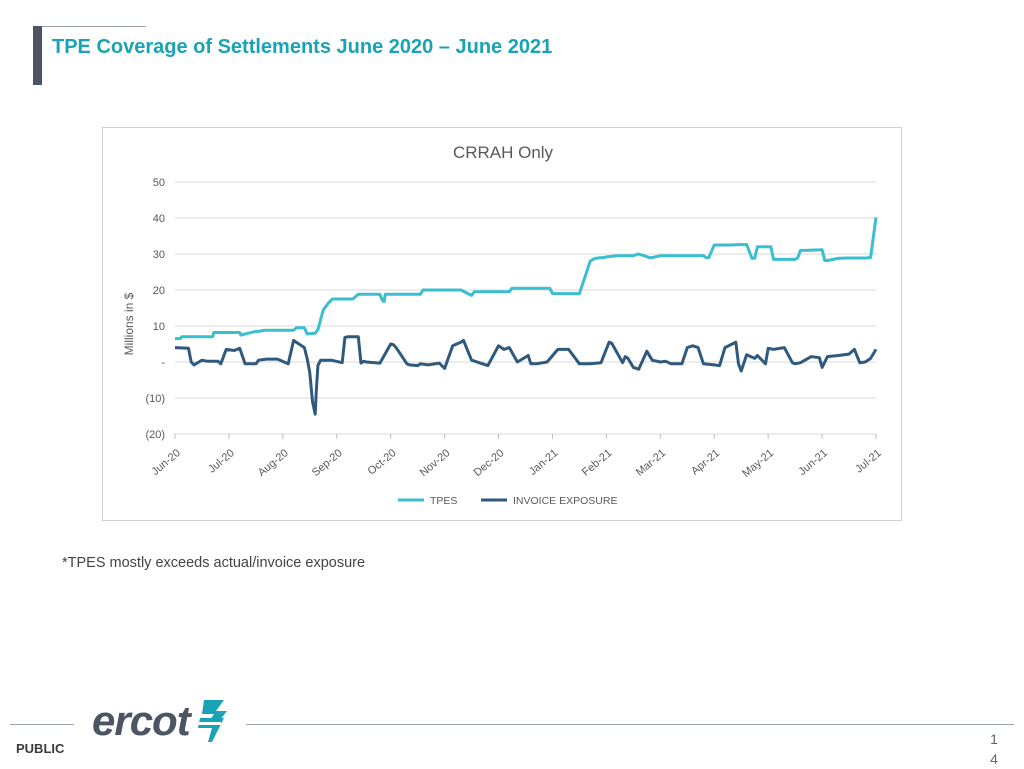 This screenshot has height=769, width=1024. Describe the element at coordinates (382, 462) in the screenshot. I see `x-tick-label: Oct-20` at that location.